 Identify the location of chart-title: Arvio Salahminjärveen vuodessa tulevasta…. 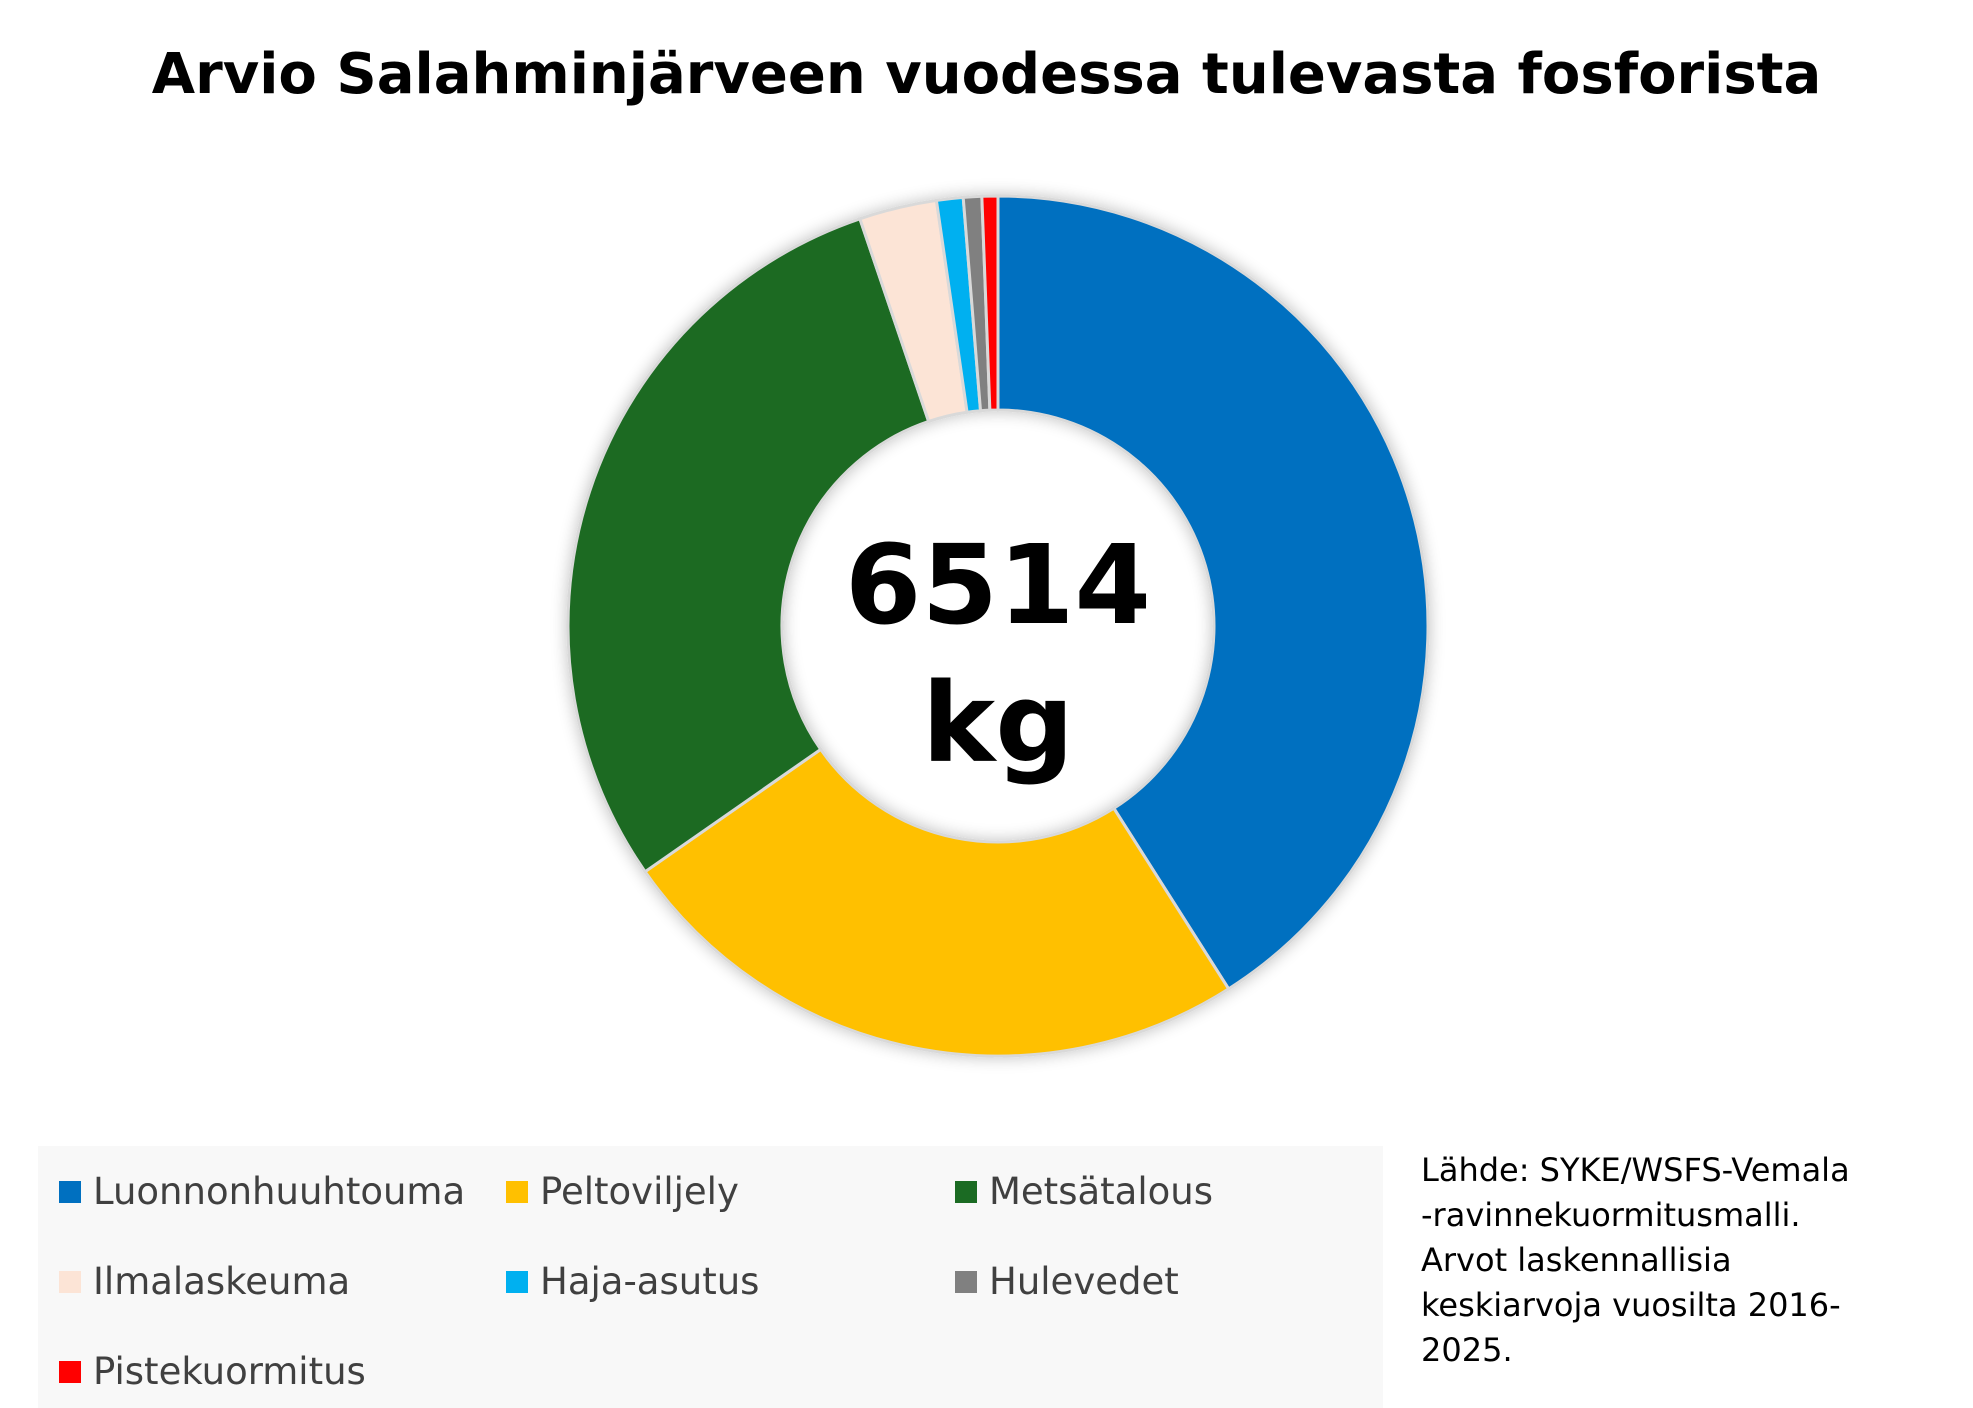
(986, 74).